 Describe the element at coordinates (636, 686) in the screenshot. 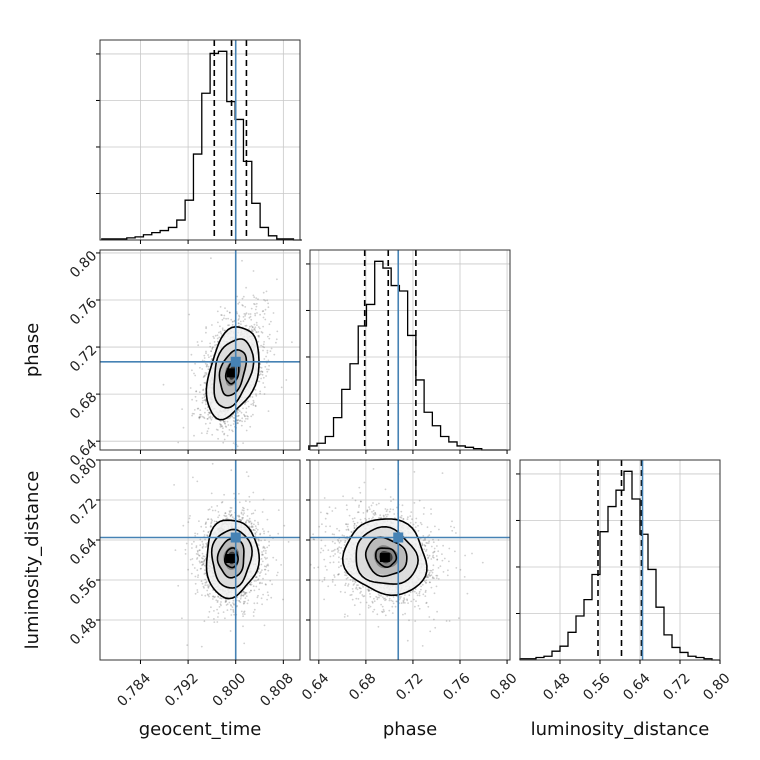

I see `x-tick-label-hist-luminosity_distance-2: 0.64` at that location.